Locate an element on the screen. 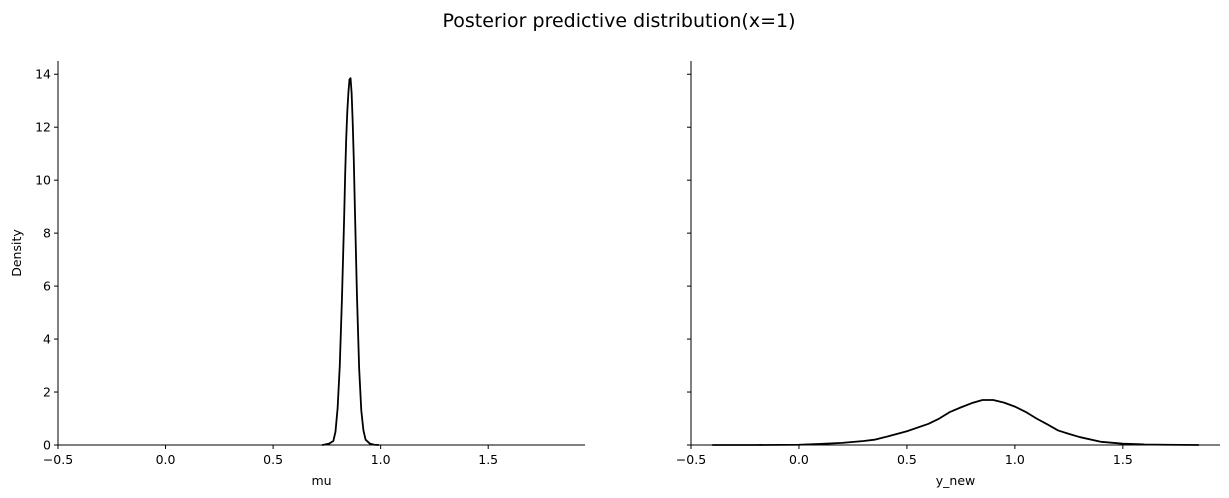 The image size is (1229, 498). y-tick-label: 4 is located at coordinates (47, 339).